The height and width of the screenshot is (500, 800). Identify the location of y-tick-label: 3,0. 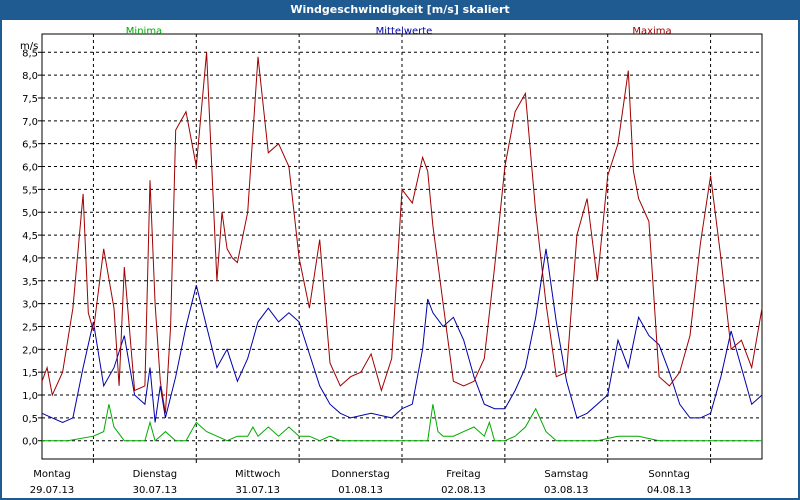
(30, 305).